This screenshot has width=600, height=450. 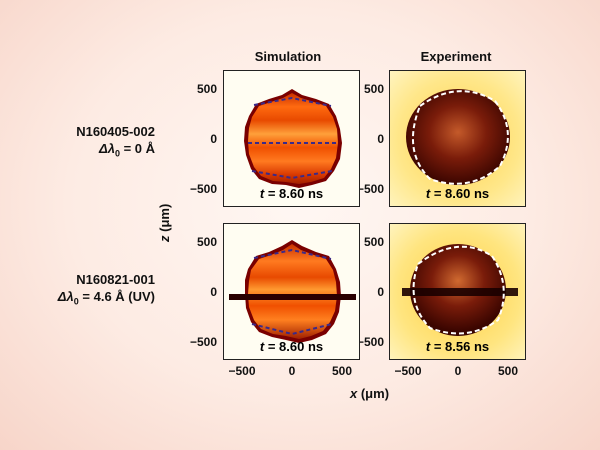 What do you see at coordinates (370, 393) in the screenshot?
I see `x-axis-label: x (μm)` at bounding box center [370, 393].